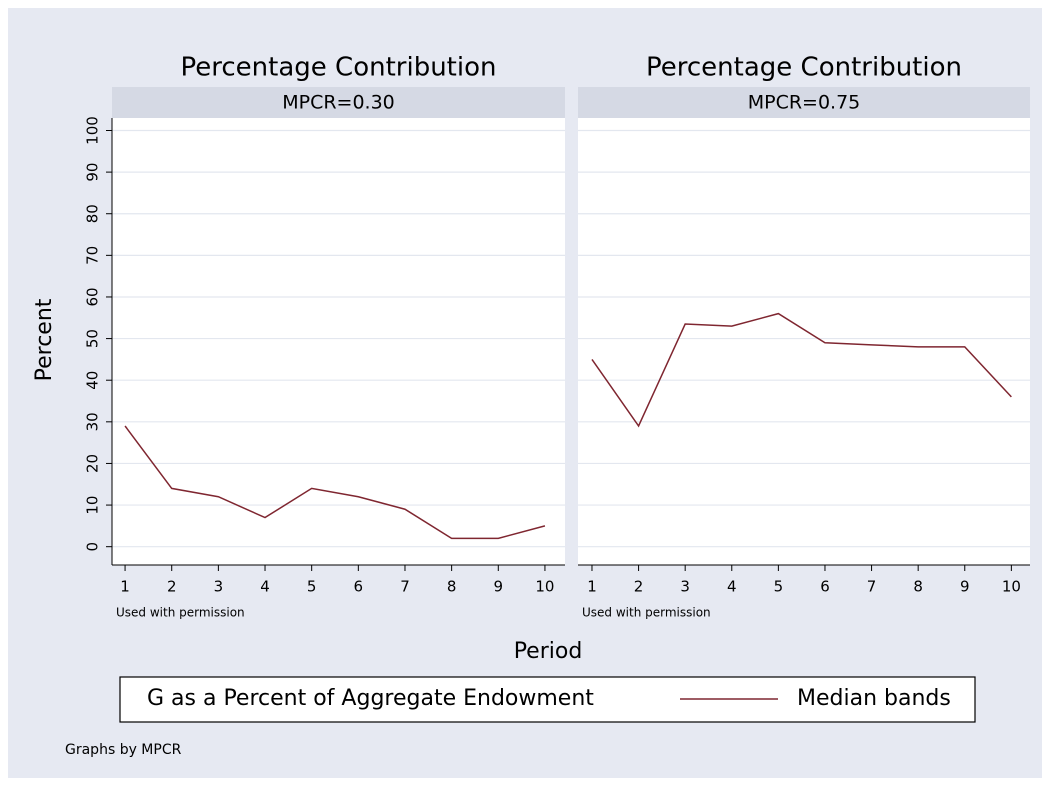 Image resolution: width=1050 pixels, height=786 pixels. What do you see at coordinates (548, 651) in the screenshot?
I see `x-axis-label: Period` at bounding box center [548, 651].